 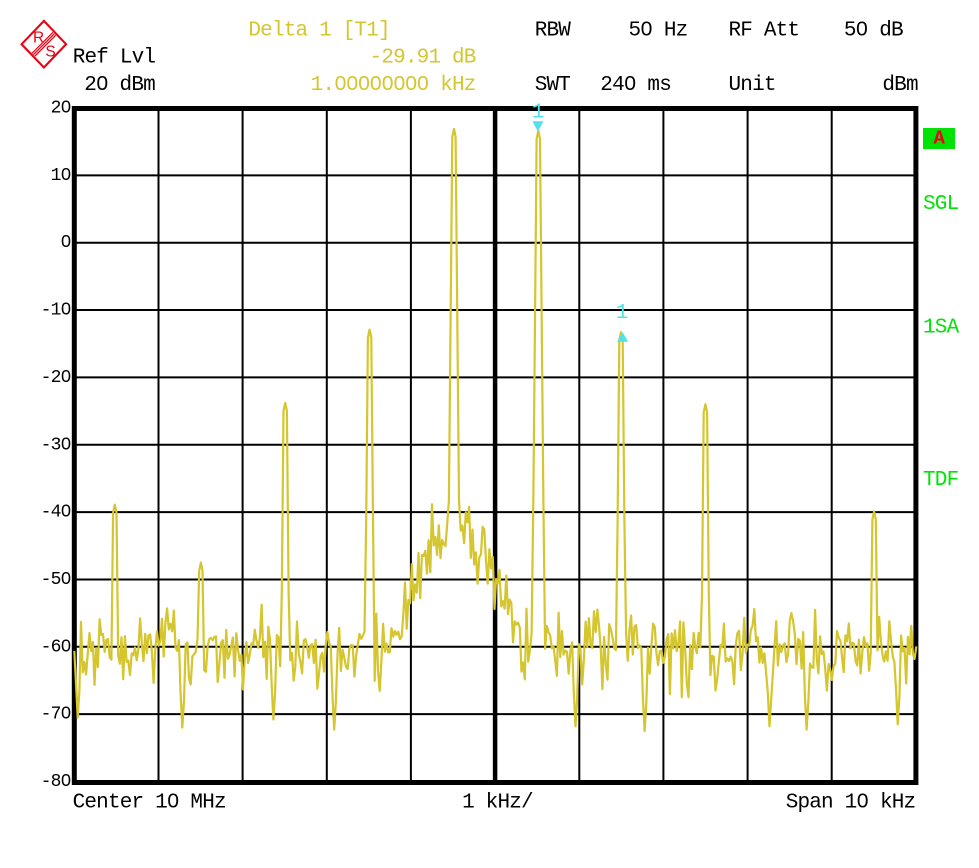 I want to click on svg-text: -80, so click(x=56, y=782).